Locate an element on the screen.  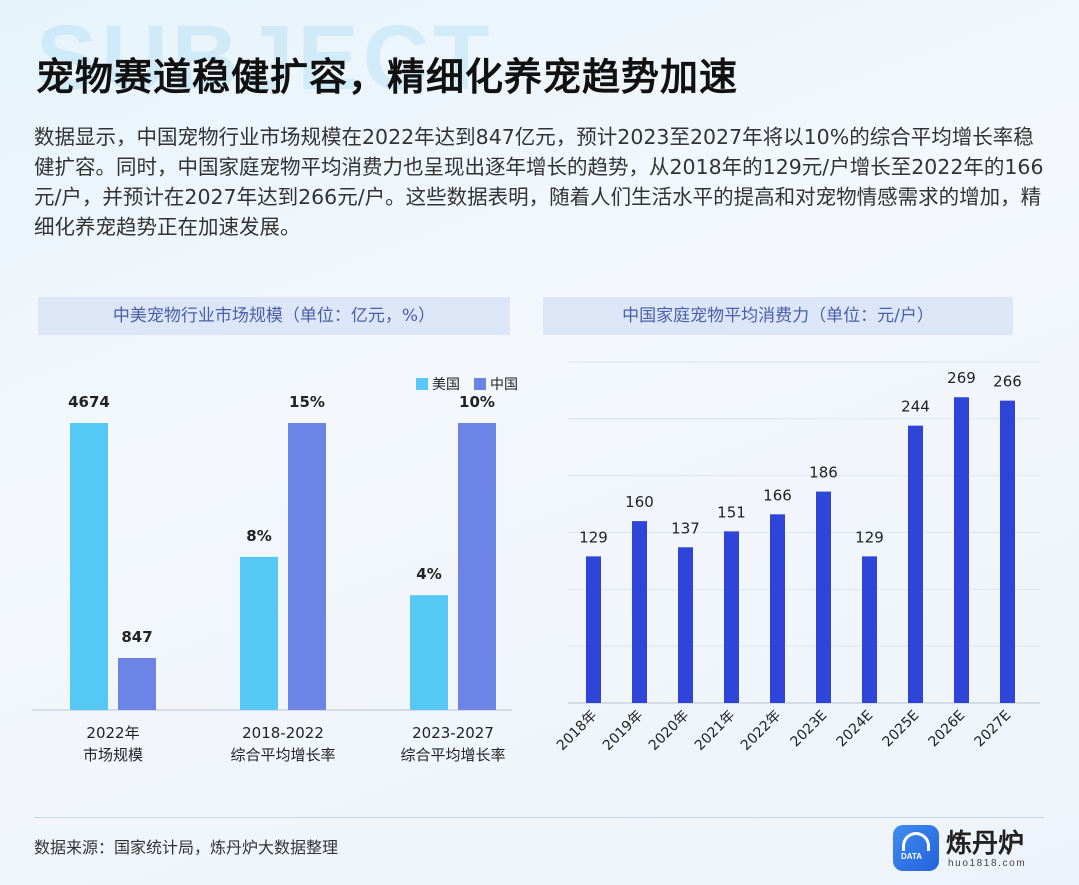
x-tick-label: 2018-2022 is located at coordinates (283, 733).